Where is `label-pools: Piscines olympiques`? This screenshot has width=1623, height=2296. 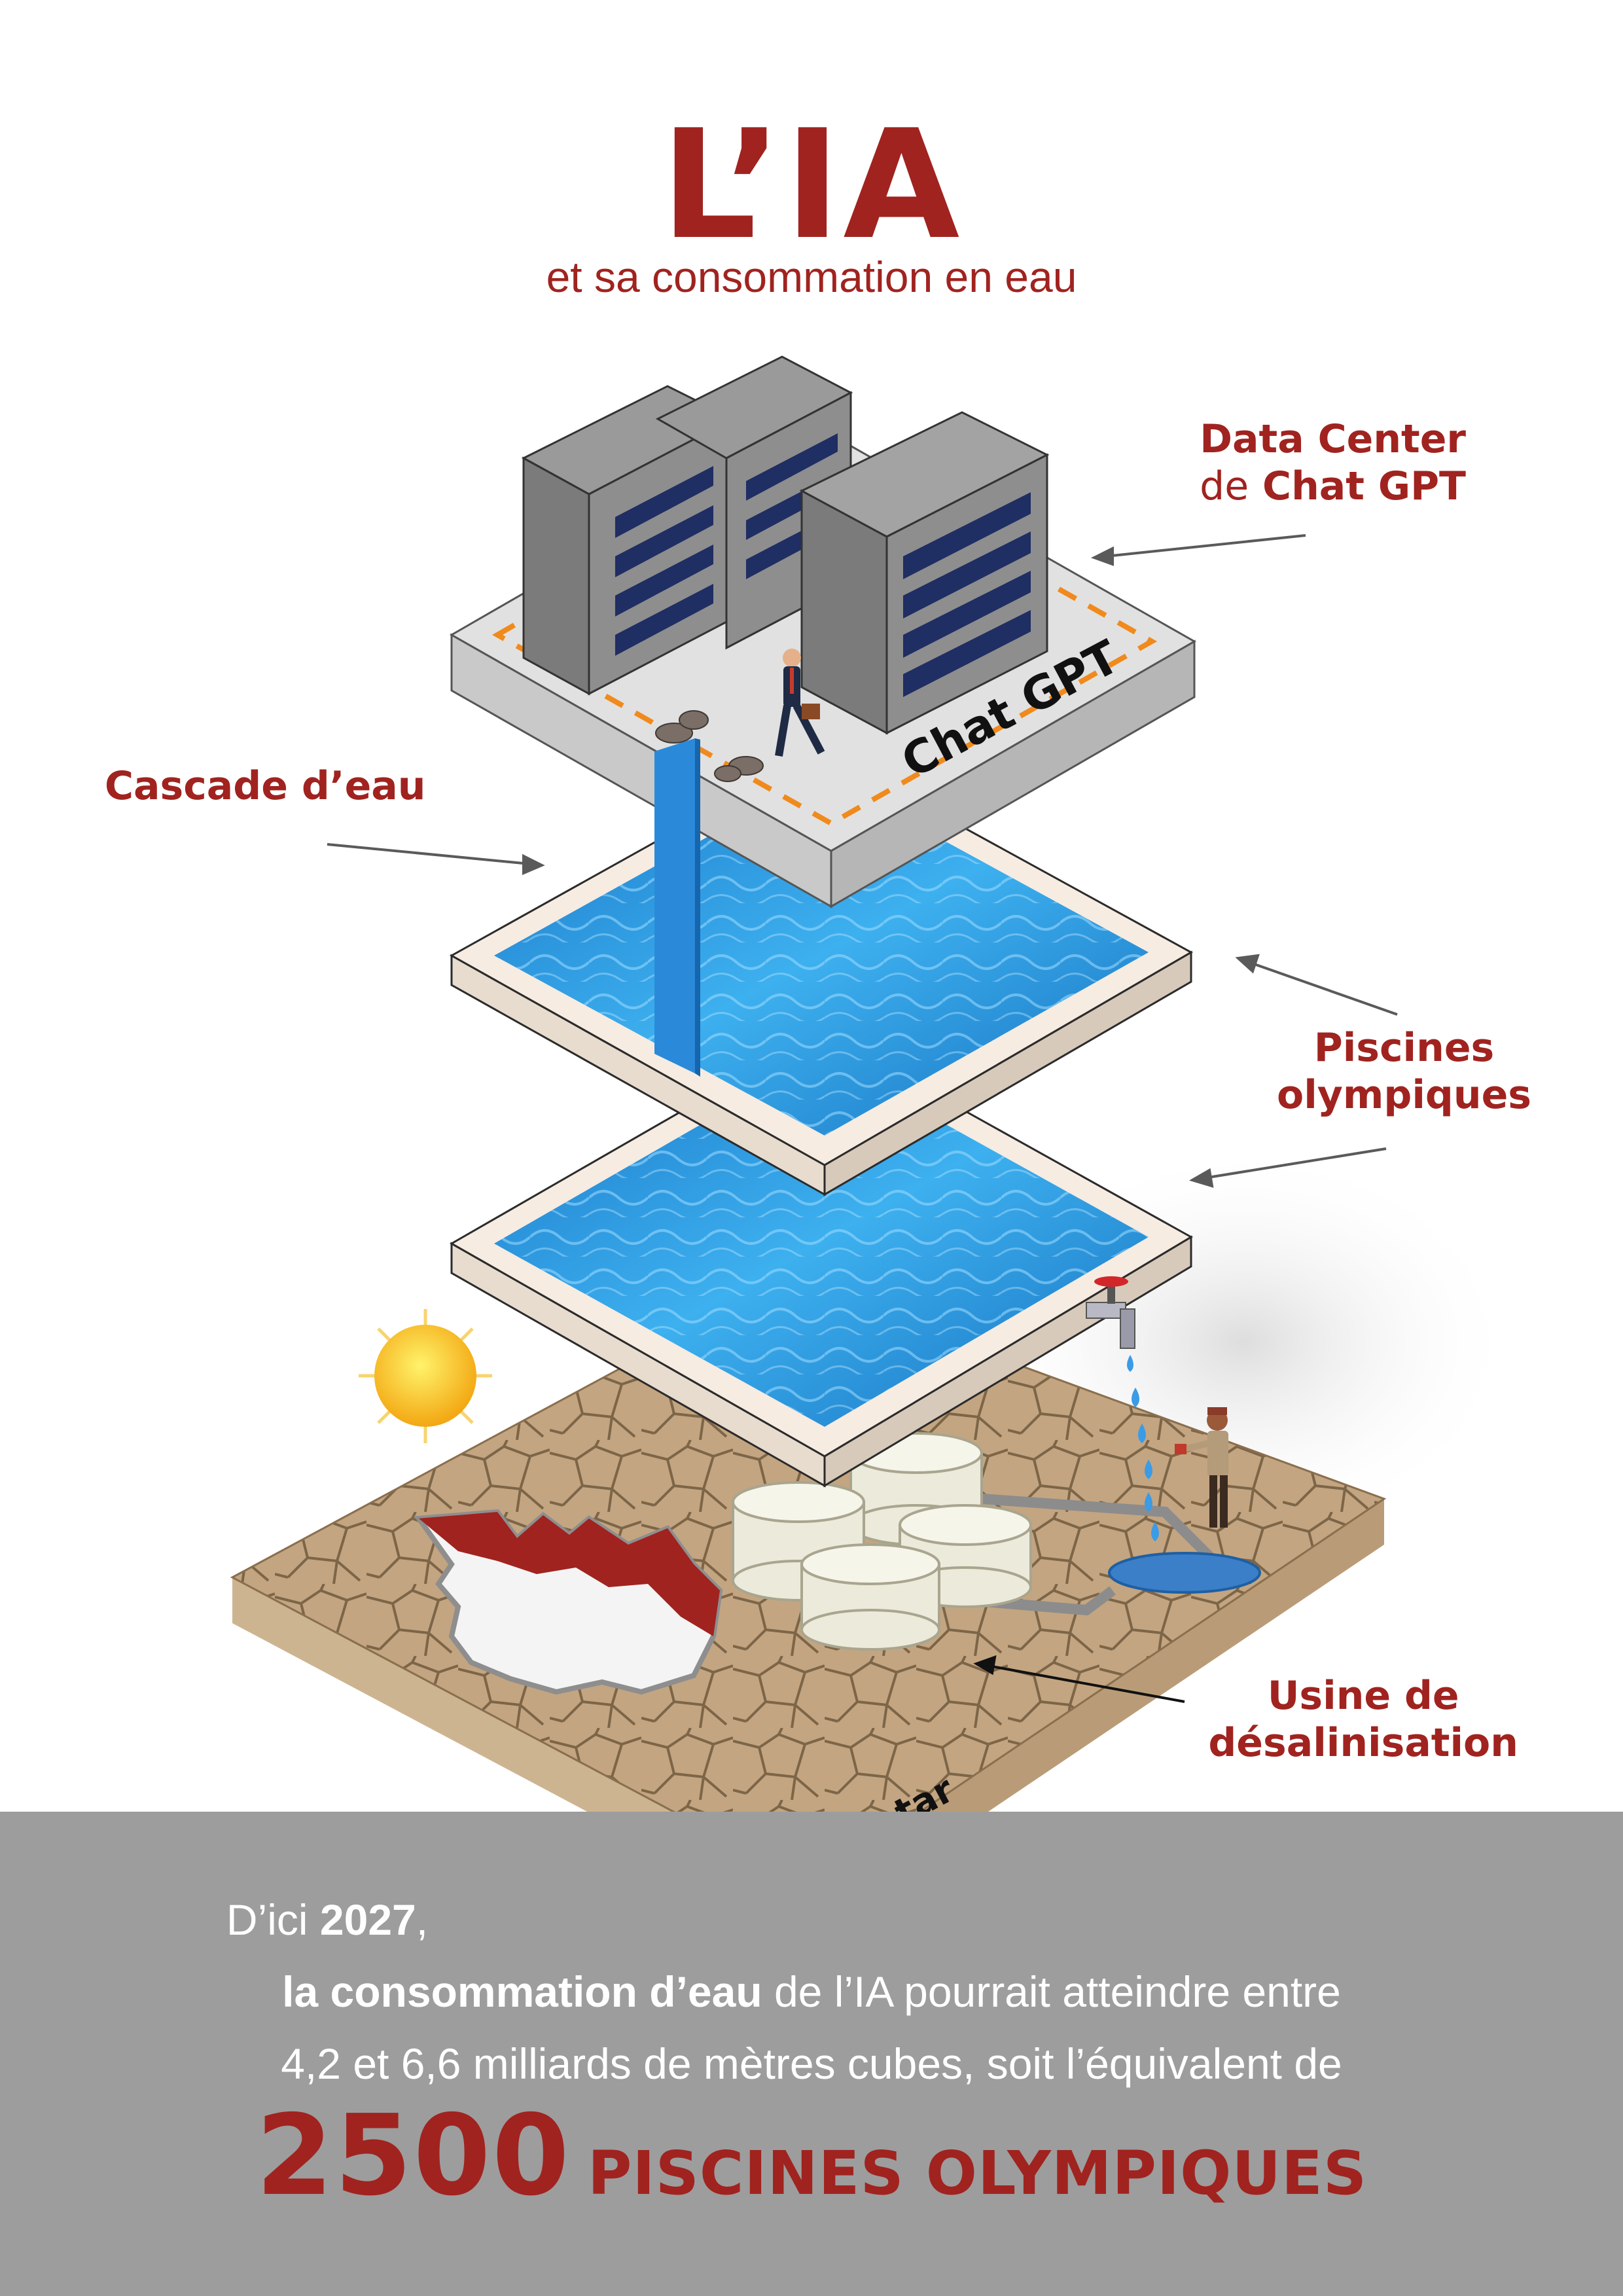
label-pools: Piscines olympiques is located at coordinates (1404, 1071).